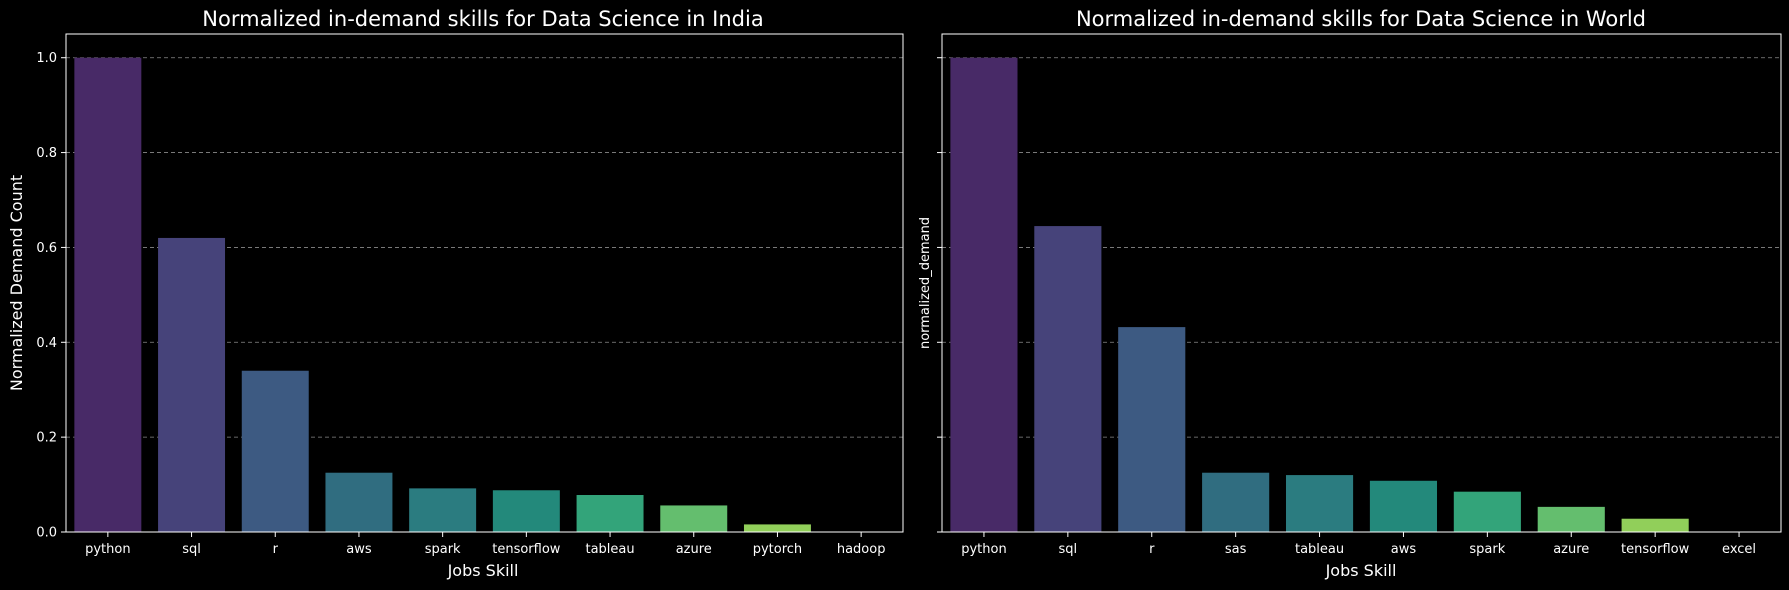 This screenshot has width=1789, height=590. What do you see at coordinates (777, 549) in the screenshot?
I see `x-tick-label: pytorch` at bounding box center [777, 549].